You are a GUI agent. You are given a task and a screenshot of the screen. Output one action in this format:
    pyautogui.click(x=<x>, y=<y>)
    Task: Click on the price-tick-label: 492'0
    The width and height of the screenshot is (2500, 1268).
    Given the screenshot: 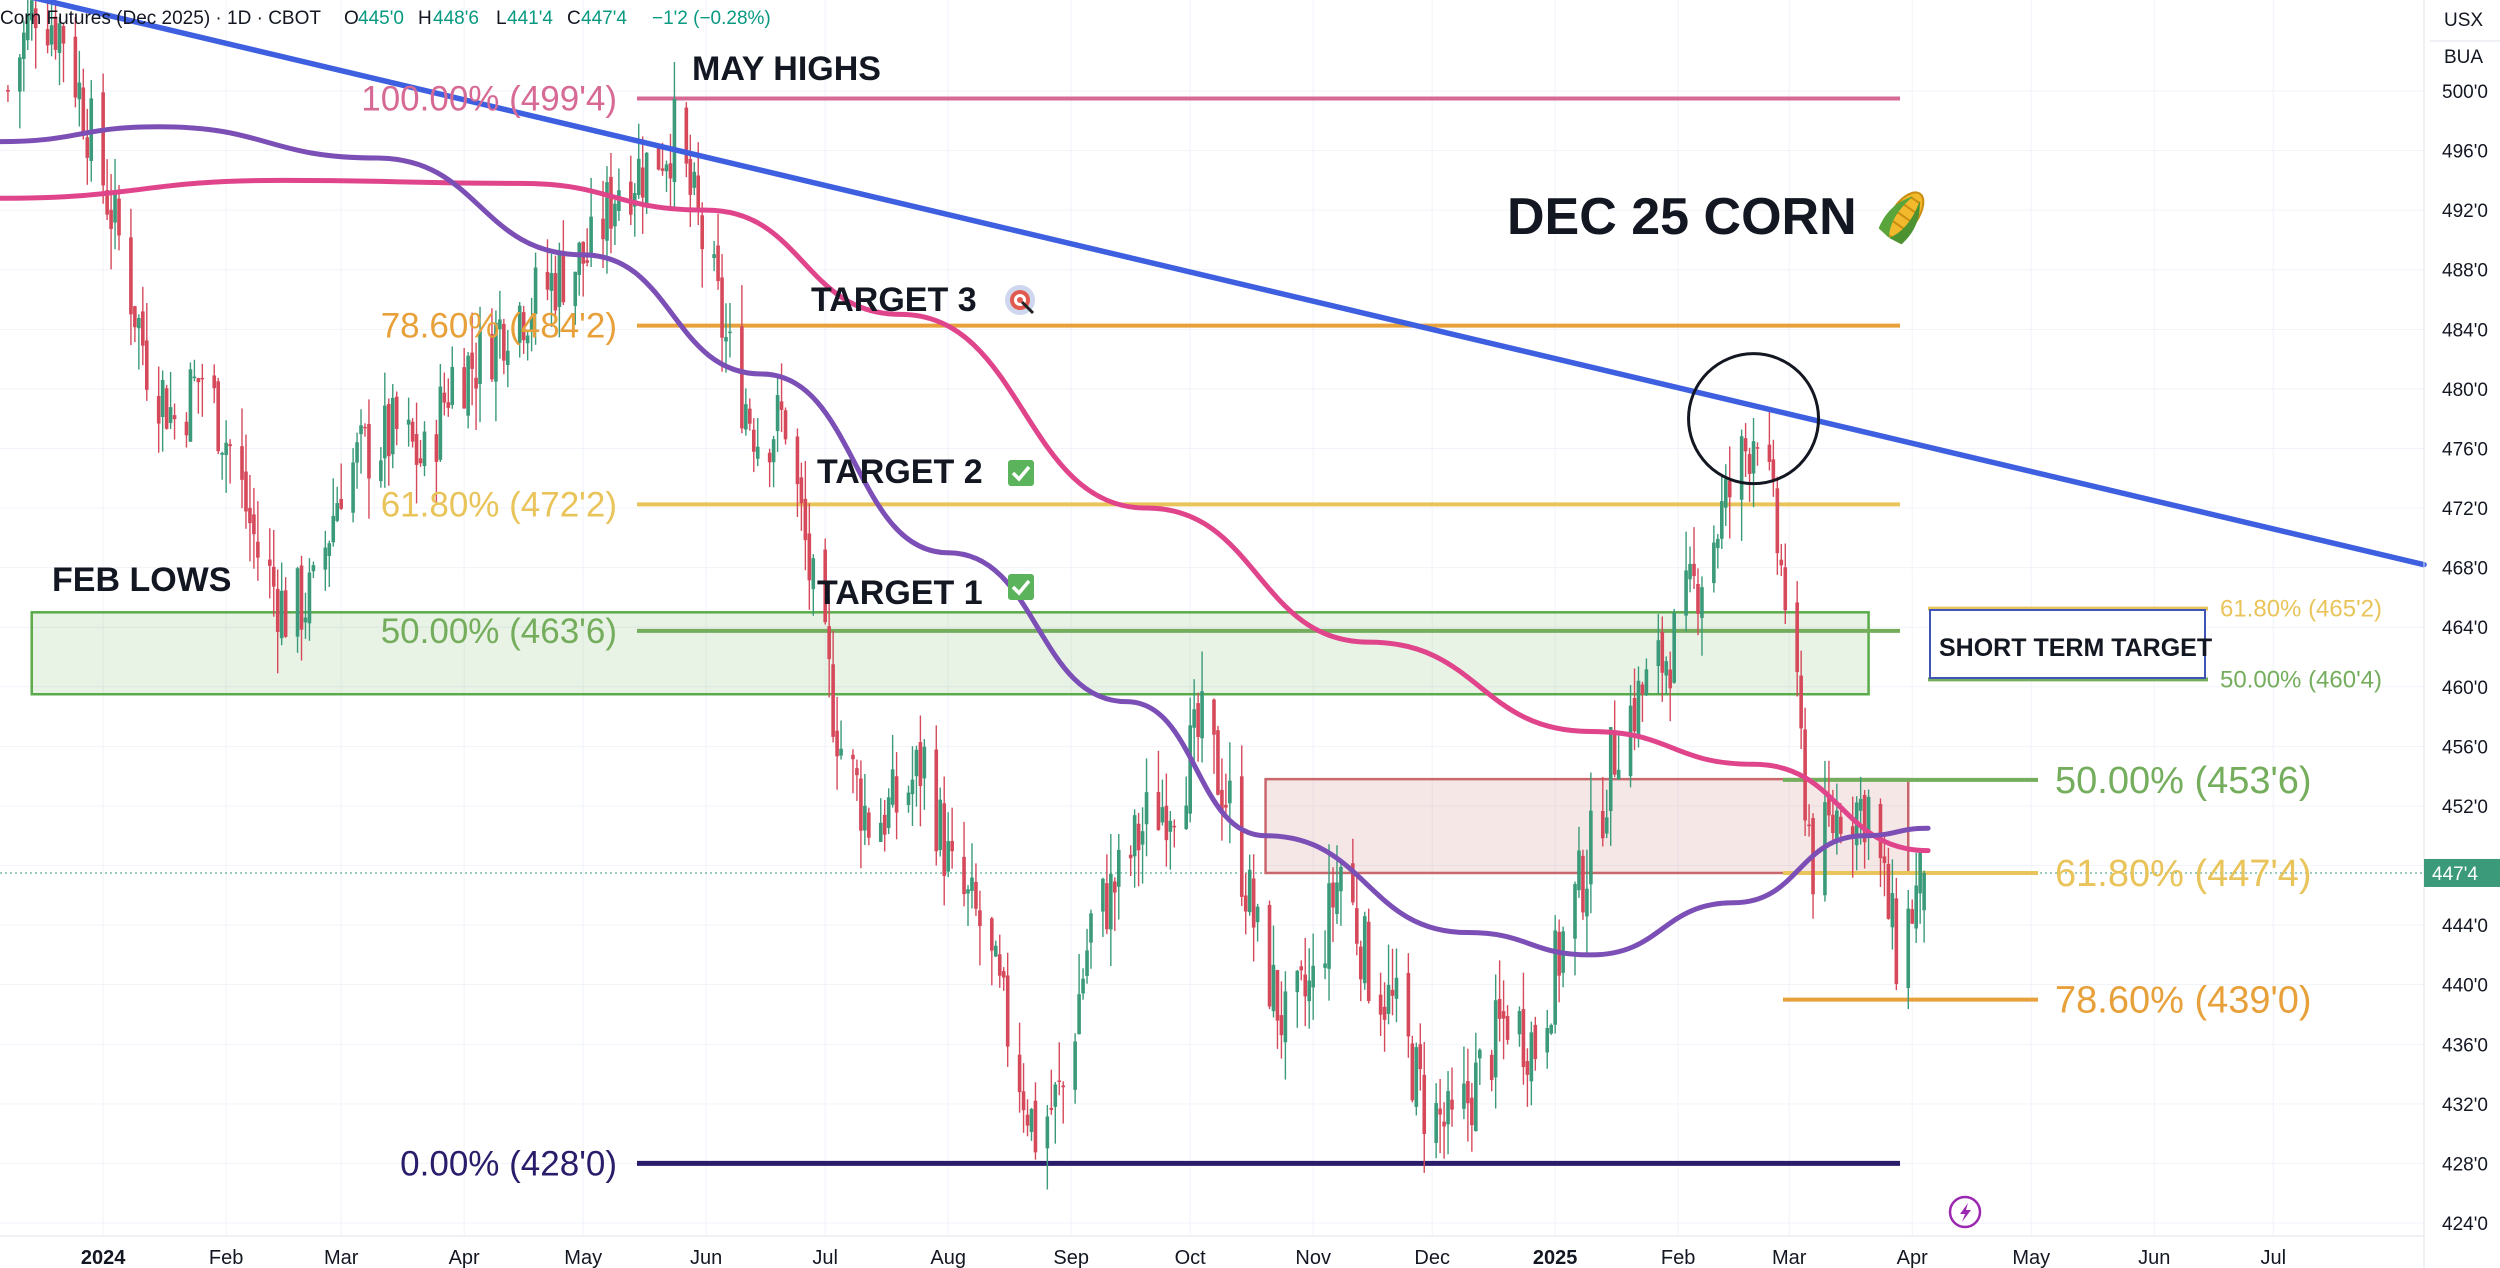 What is the action you would take?
    pyautogui.click(x=2465, y=211)
    